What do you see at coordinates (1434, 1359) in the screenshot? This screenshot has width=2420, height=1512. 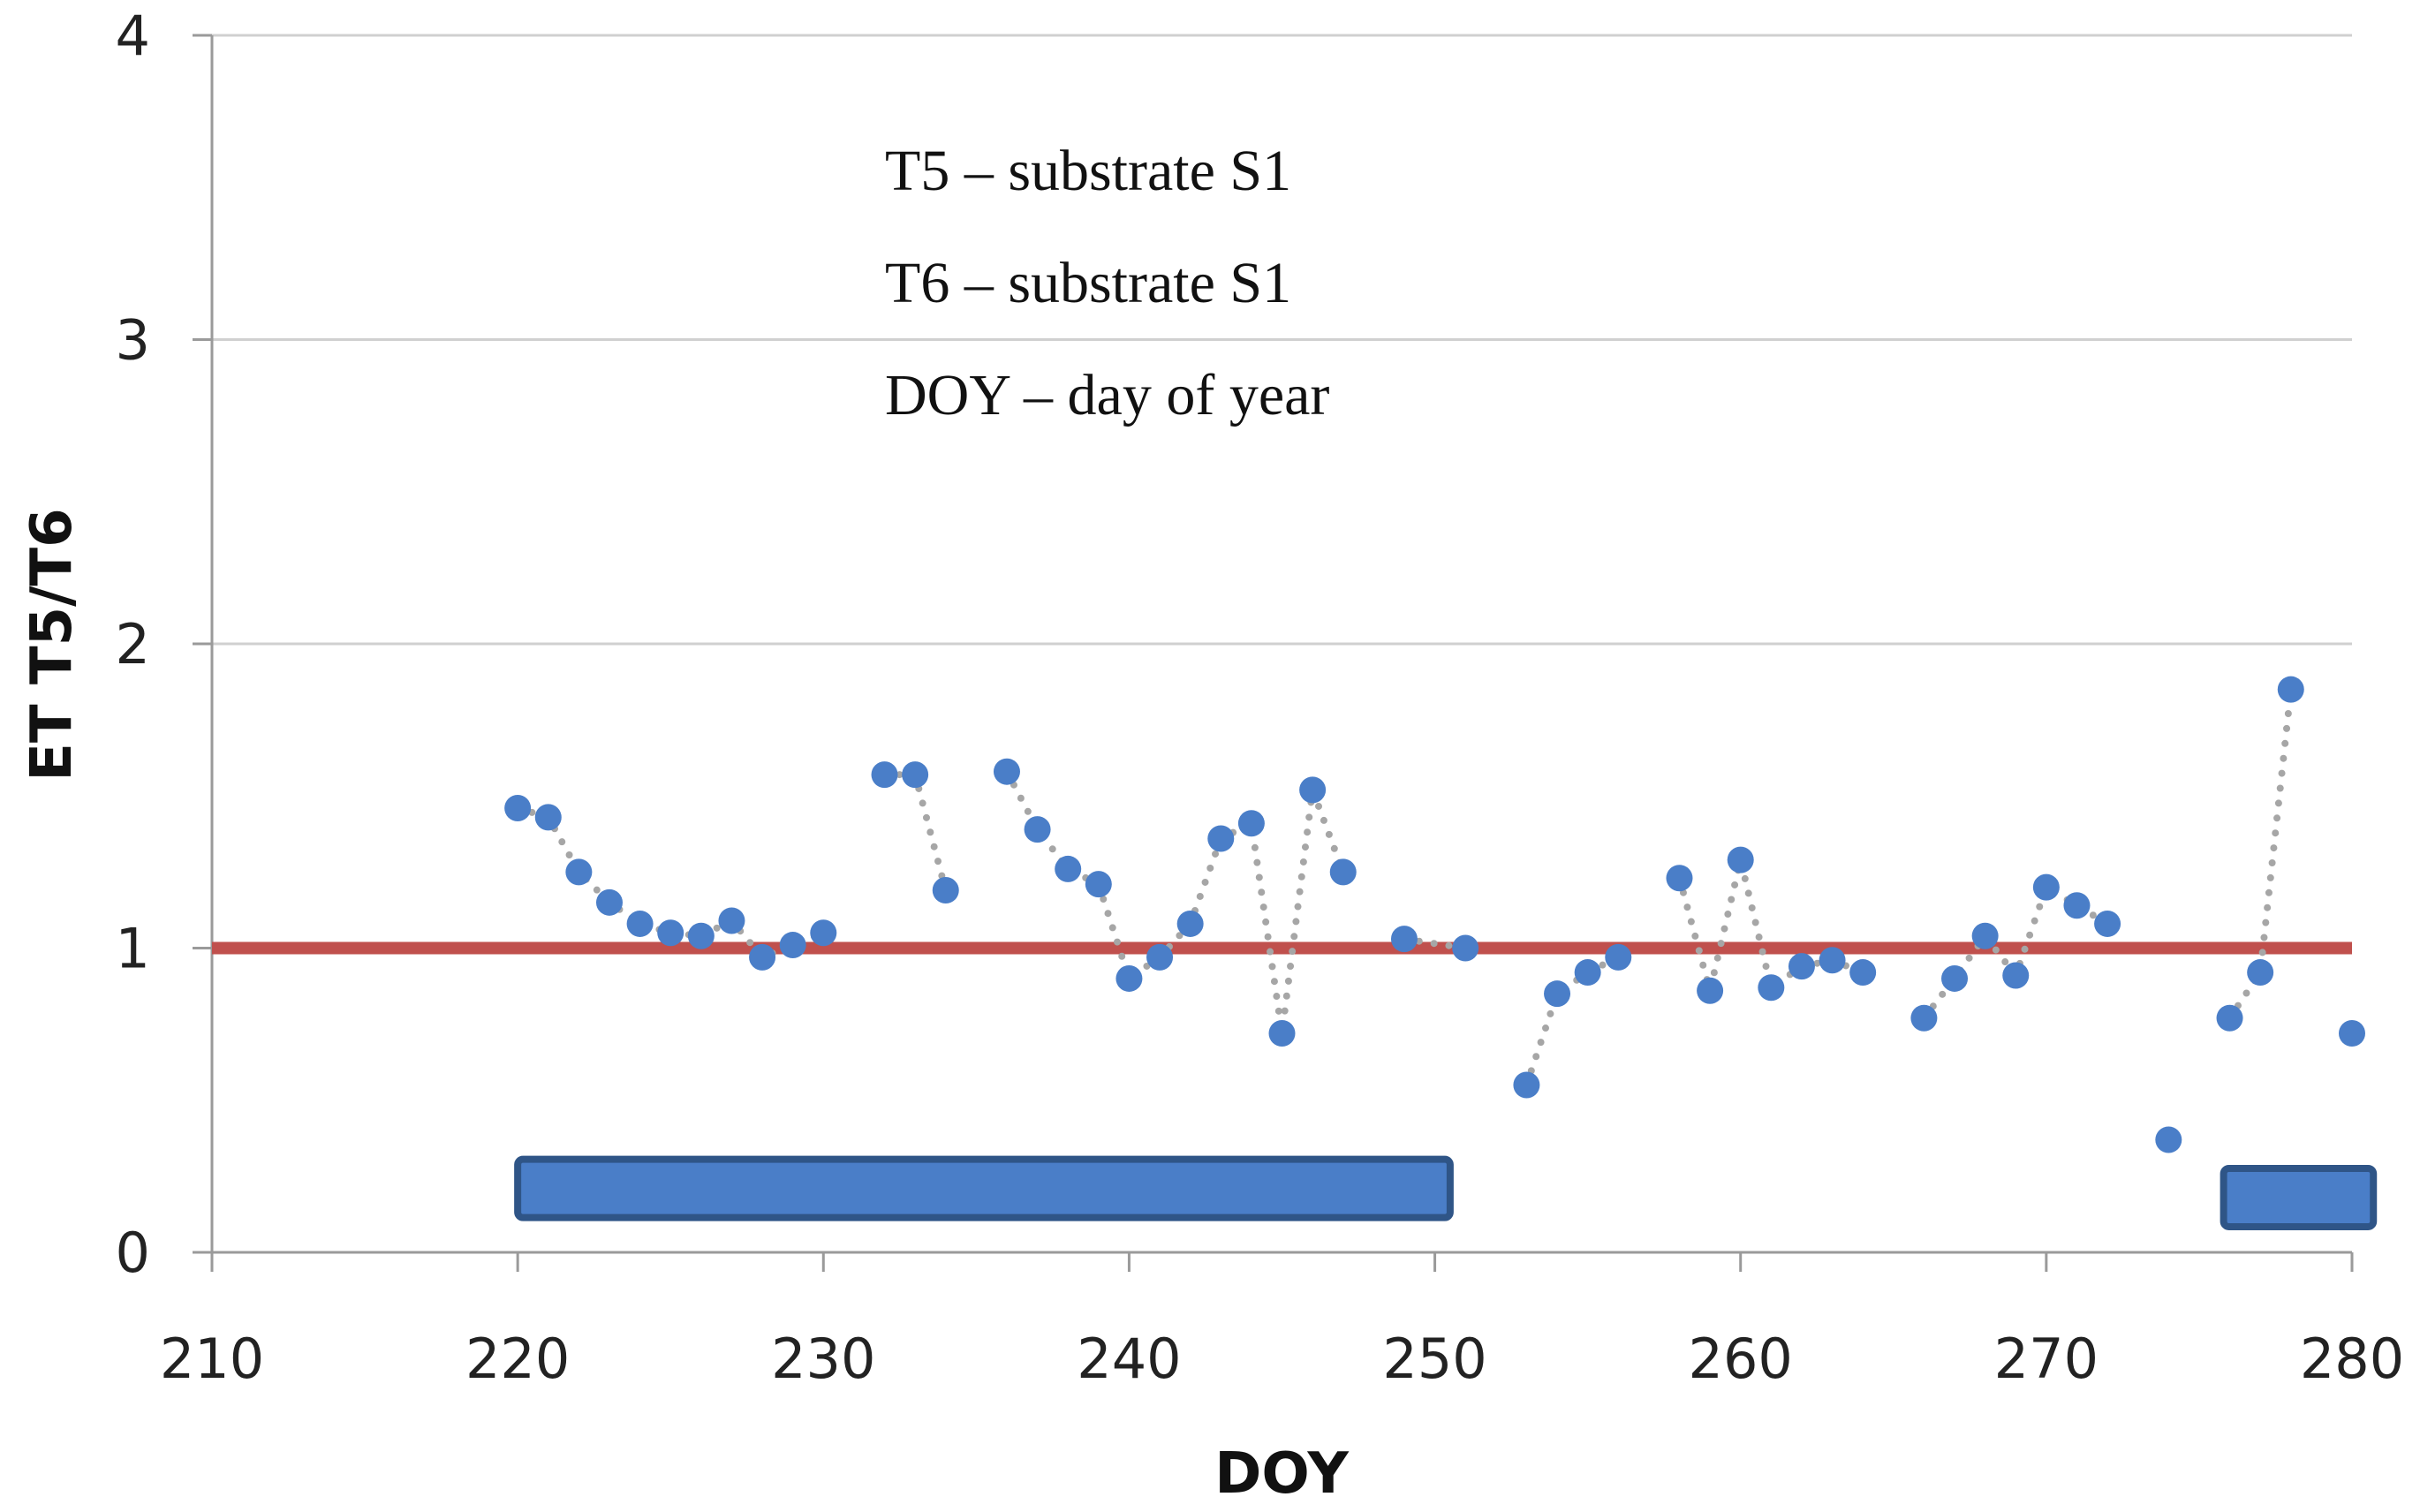 I see `x-tick-label: 250` at bounding box center [1434, 1359].